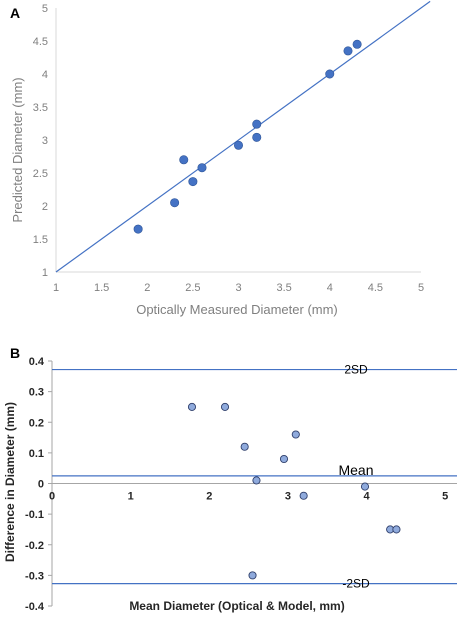 The height and width of the screenshot is (618, 459). I want to click on panel-b-y-tick-label: -0.1, so click(34, 515).